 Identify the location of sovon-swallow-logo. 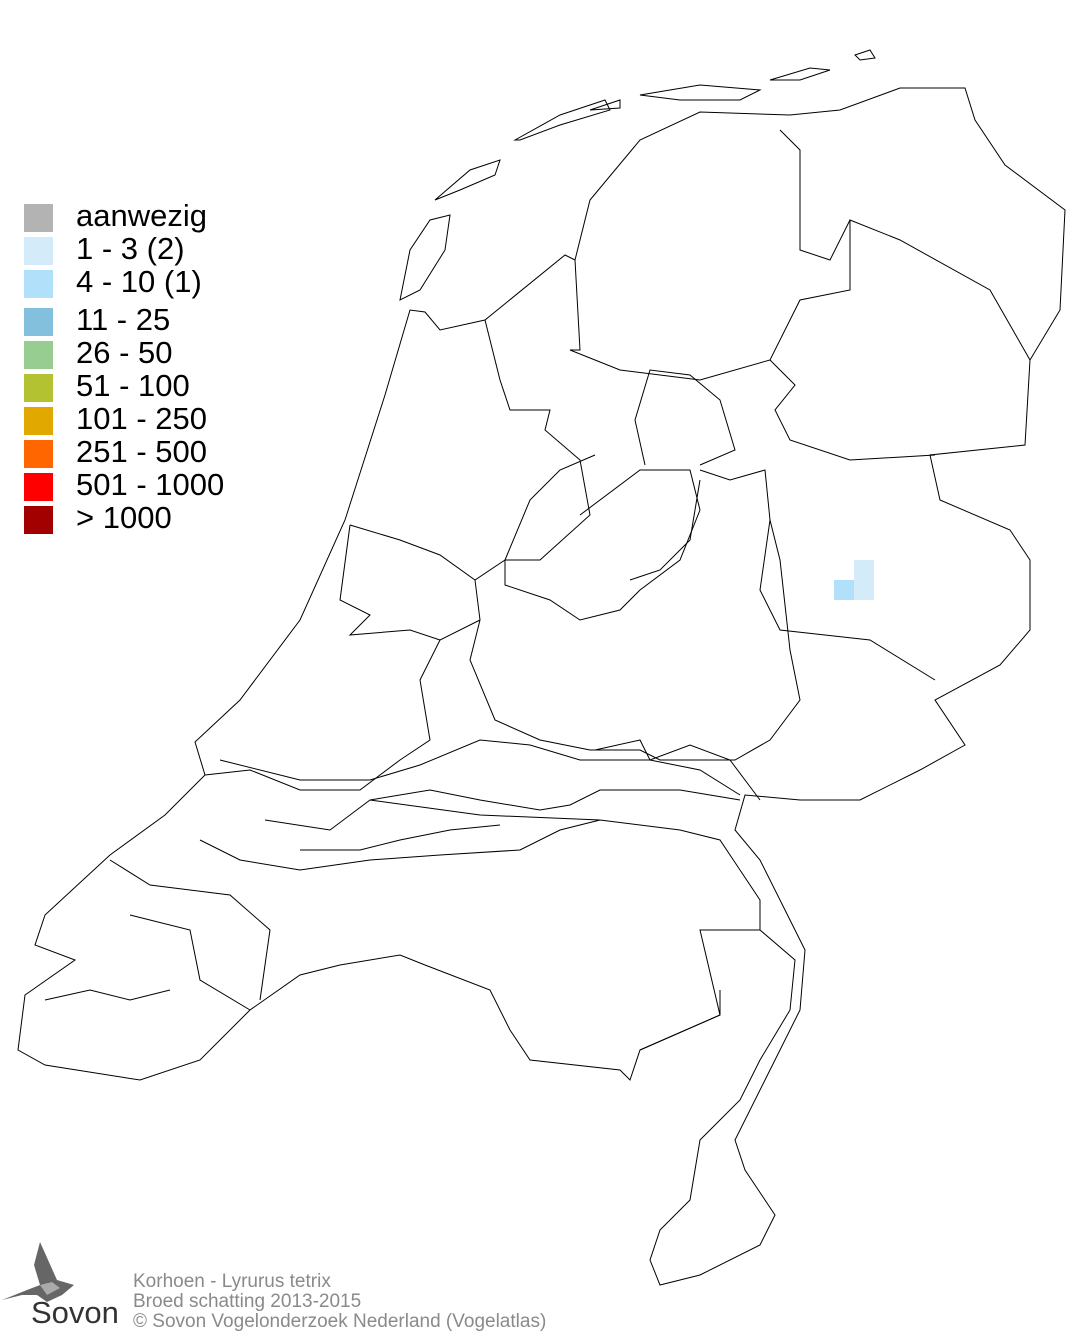
(38, 1272).